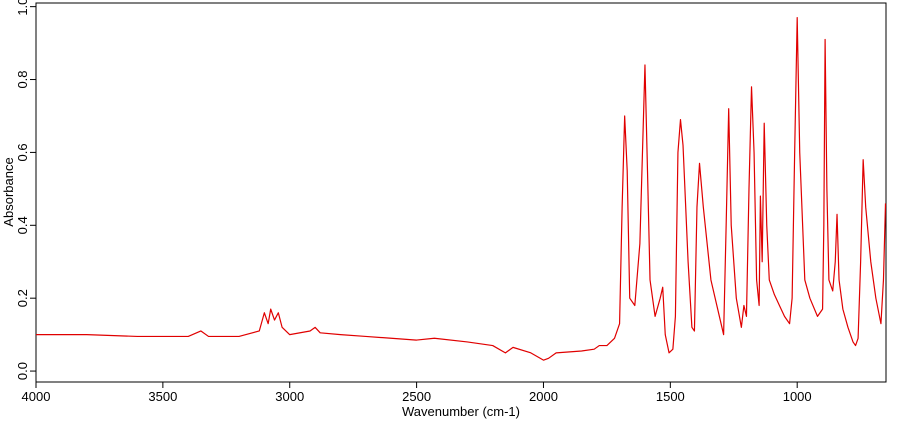  Describe the element at coordinates (670, 396) in the screenshot. I see `x-tick-label: 1500` at that location.